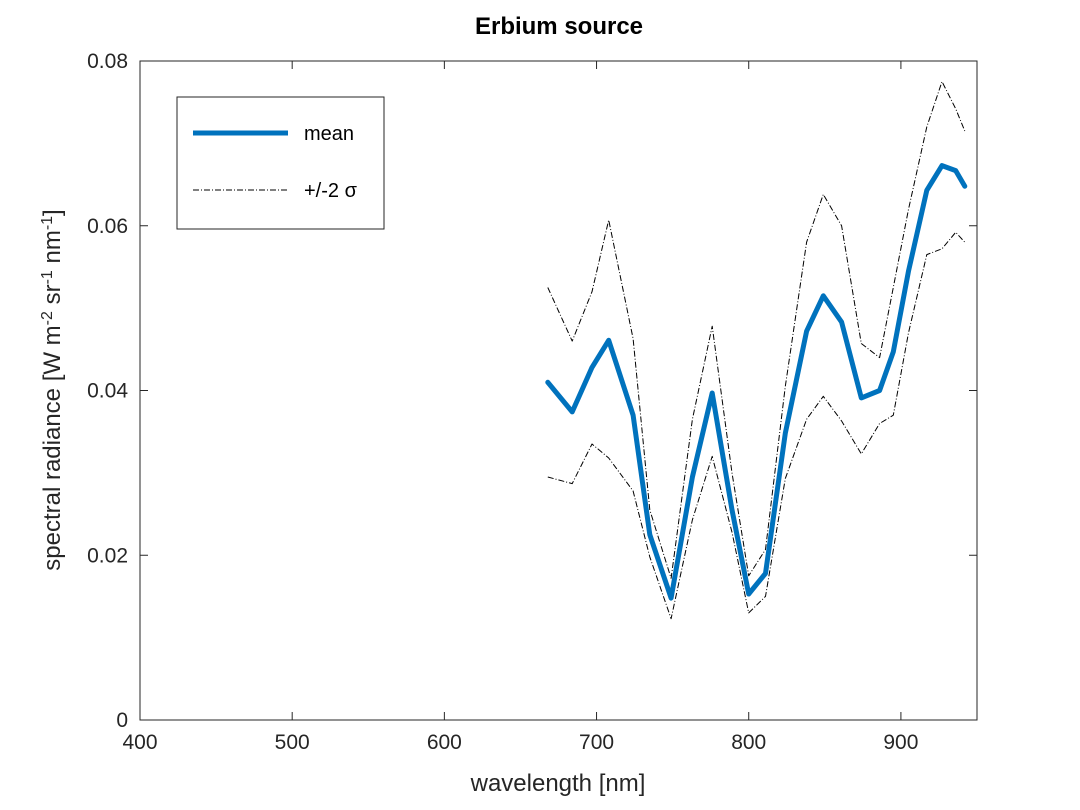  Describe the element at coordinates (748, 742) in the screenshot. I see `x-tick-label: 800` at that location.